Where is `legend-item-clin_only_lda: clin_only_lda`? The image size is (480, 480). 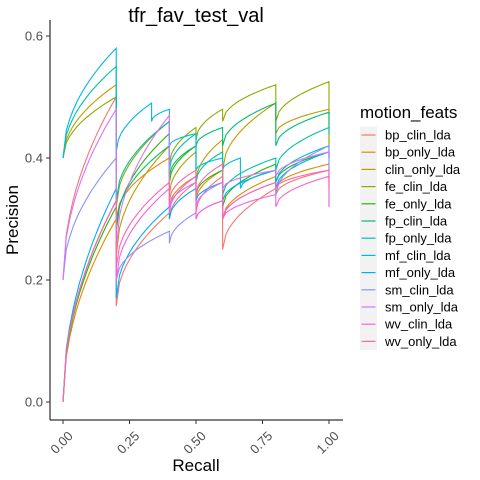 legend-item-clin_only_lda: clin_only_lda is located at coordinates (410, 169).